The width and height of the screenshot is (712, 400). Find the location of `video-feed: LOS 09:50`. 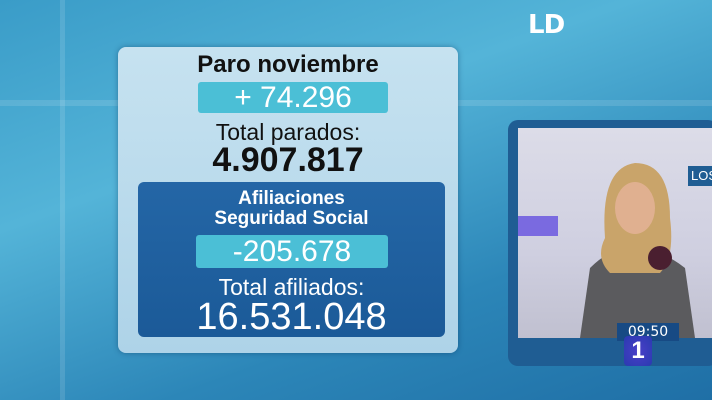

video-feed: LOS 09:50 is located at coordinates (615, 234).